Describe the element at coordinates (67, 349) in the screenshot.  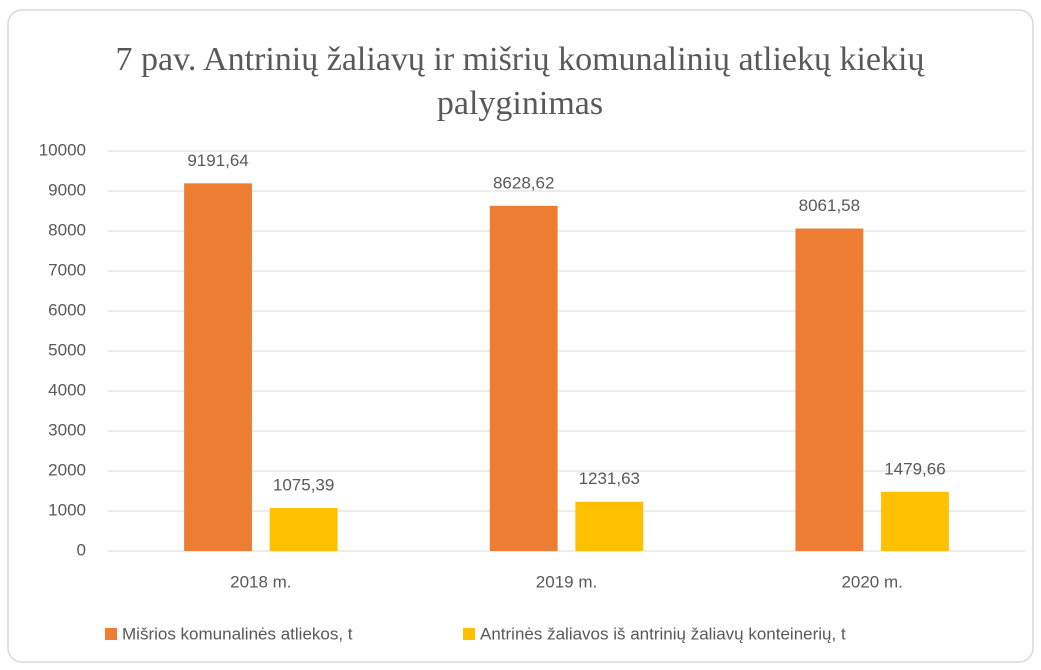
I see `y-tick-label: 5000` at that location.